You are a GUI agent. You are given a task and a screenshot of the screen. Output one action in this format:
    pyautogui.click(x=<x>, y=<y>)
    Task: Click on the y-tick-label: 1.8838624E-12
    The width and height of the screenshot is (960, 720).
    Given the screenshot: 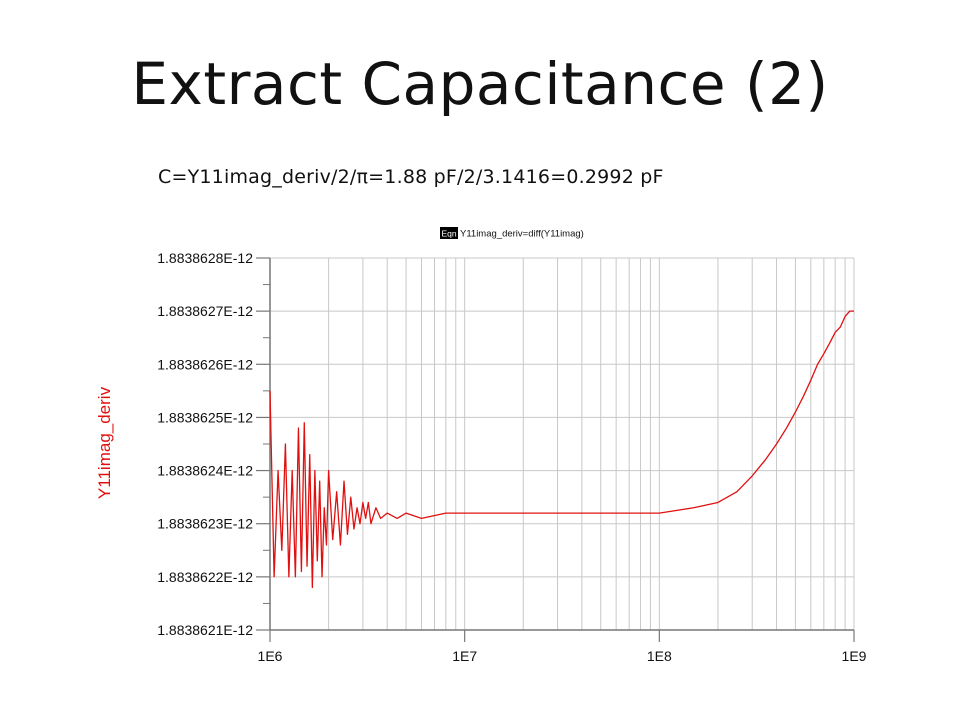 What is the action you would take?
    pyautogui.click(x=205, y=471)
    